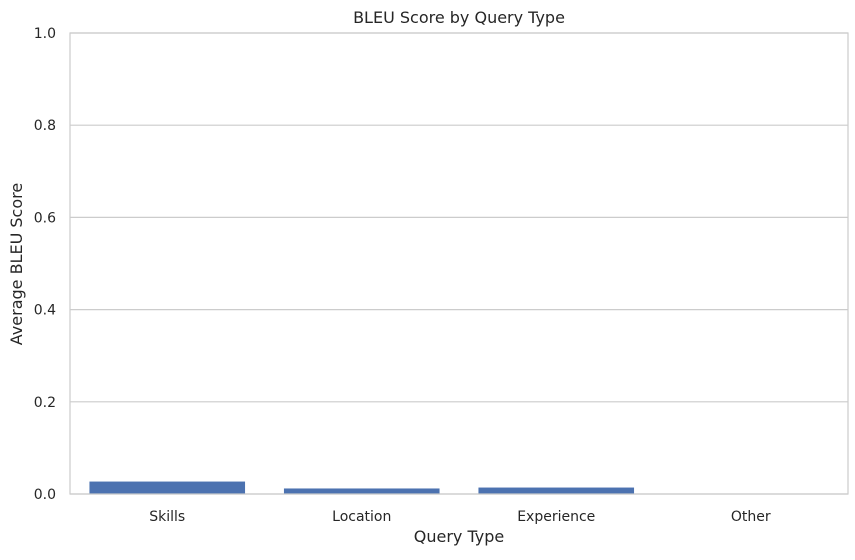  What do you see at coordinates (361, 517) in the screenshot?
I see `x-tick-label: Location` at bounding box center [361, 517].